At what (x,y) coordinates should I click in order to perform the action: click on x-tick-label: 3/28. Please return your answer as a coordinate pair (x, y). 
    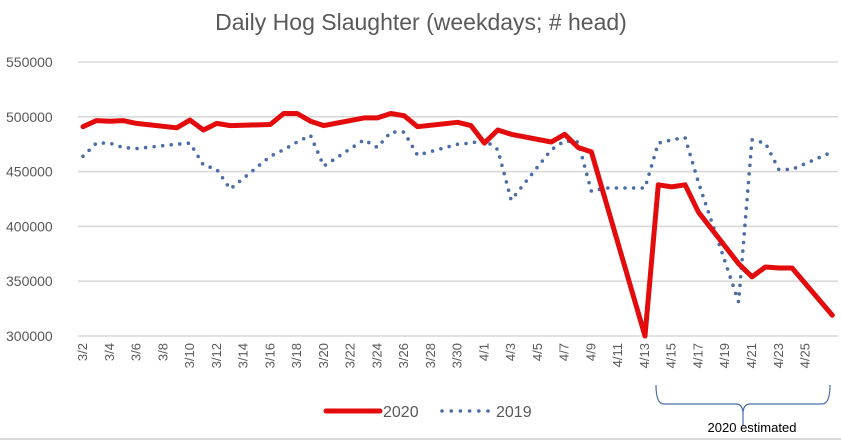
    Looking at the image, I should click on (430, 355).